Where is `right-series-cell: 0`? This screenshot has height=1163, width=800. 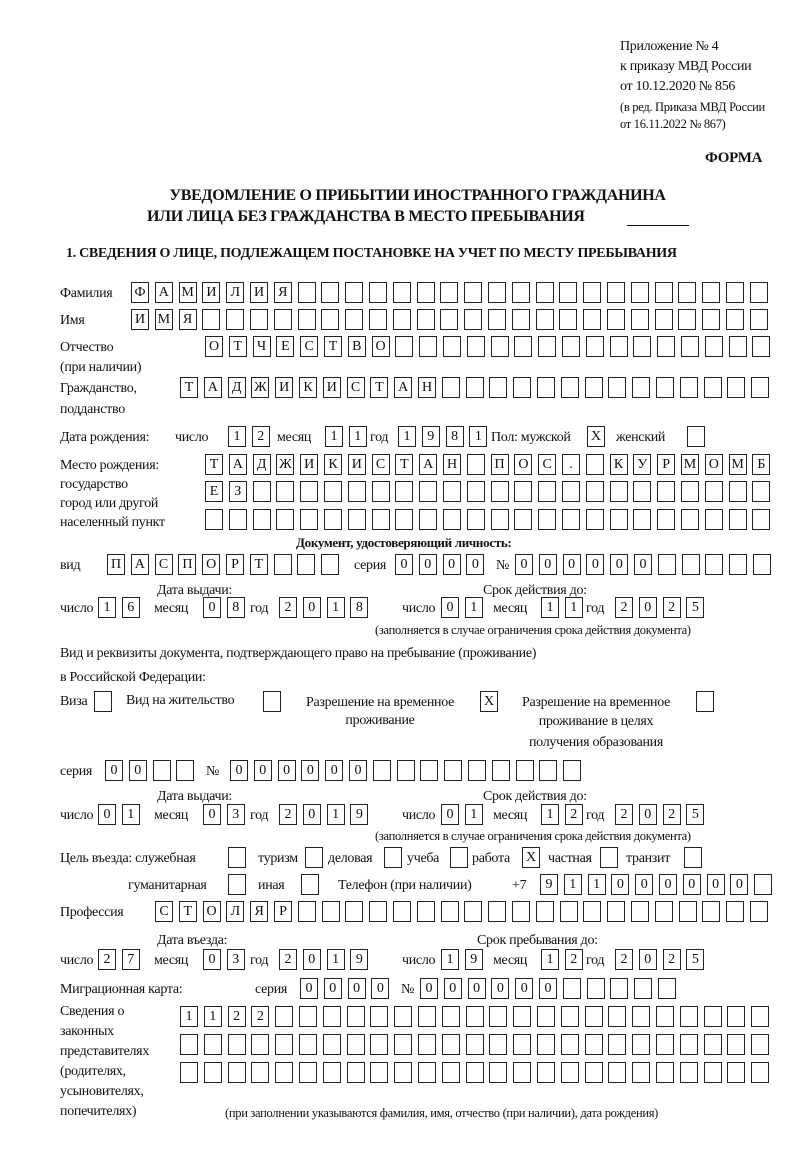
right-series-cell: 0 is located at coordinates (114, 770).